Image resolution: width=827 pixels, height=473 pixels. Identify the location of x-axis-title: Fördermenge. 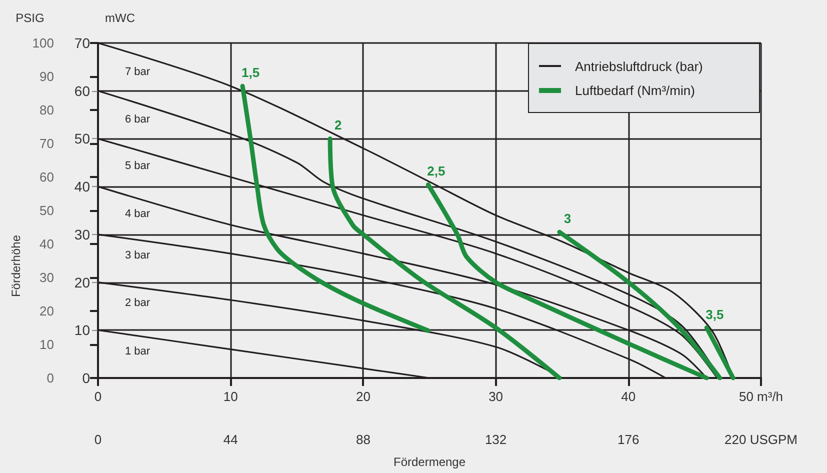
(429, 462).